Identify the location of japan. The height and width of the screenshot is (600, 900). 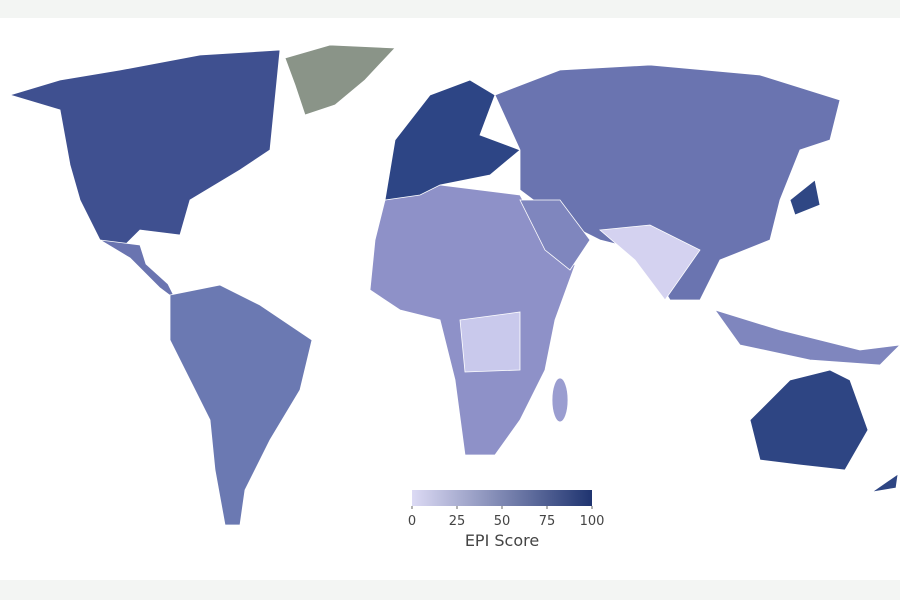
(805, 197).